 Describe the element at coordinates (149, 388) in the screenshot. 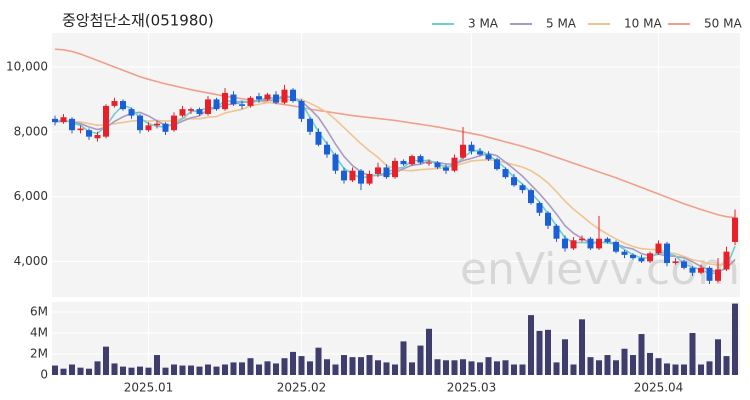

I see `x-tick-label: 2025.01` at that location.